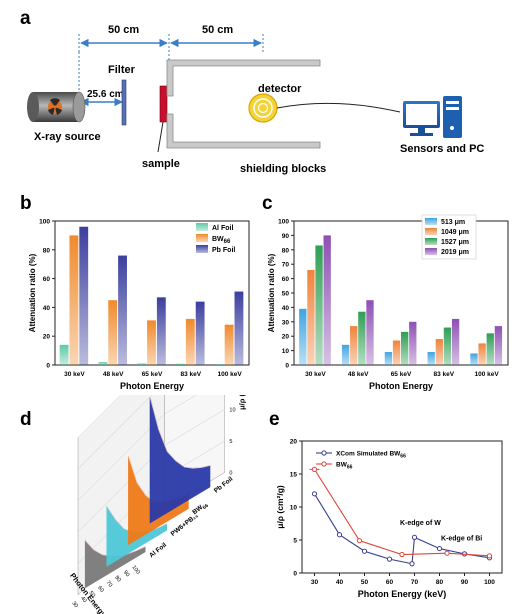  Describe the element at coordinates (32, 292) in the screenshot. I see `y-axis-label: Attenuation ratio (%)` at that location.